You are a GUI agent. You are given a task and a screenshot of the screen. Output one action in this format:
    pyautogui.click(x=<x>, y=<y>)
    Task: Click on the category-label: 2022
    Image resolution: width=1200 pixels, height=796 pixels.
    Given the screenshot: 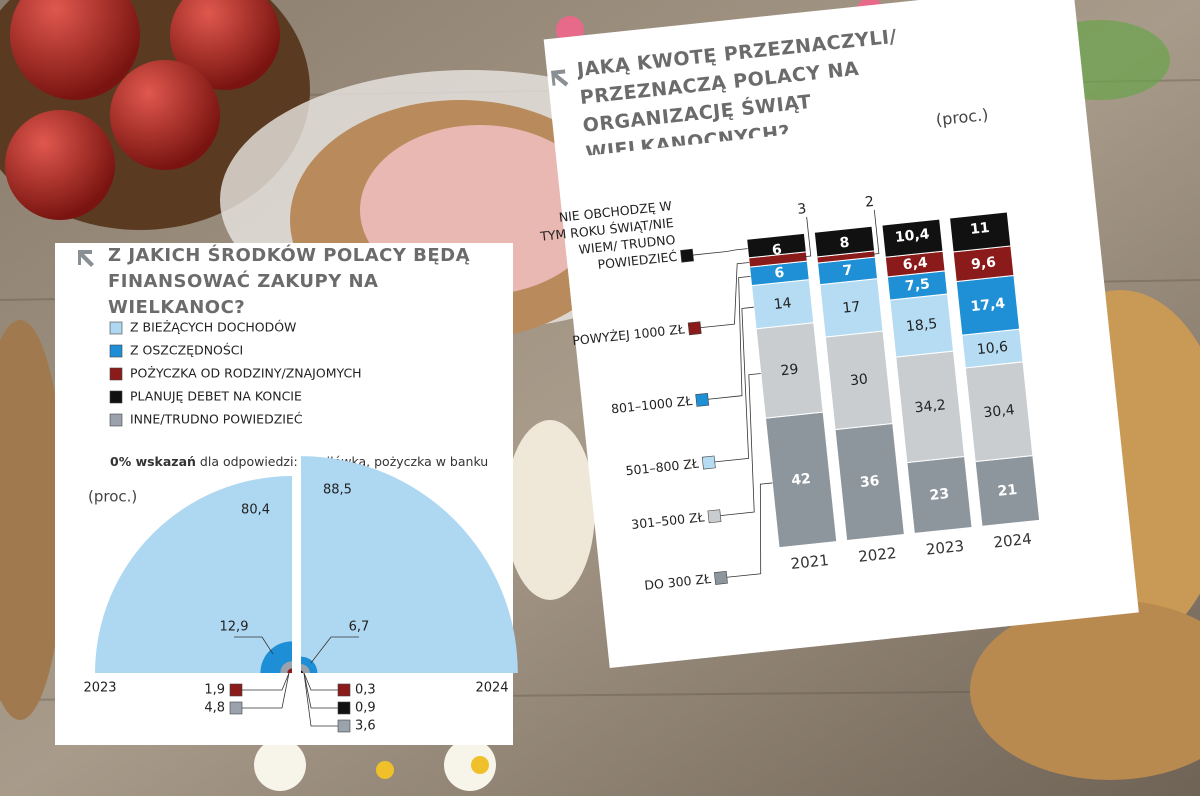 What is the action you would take?
    pyautogui.click(x=877, y=555)
    